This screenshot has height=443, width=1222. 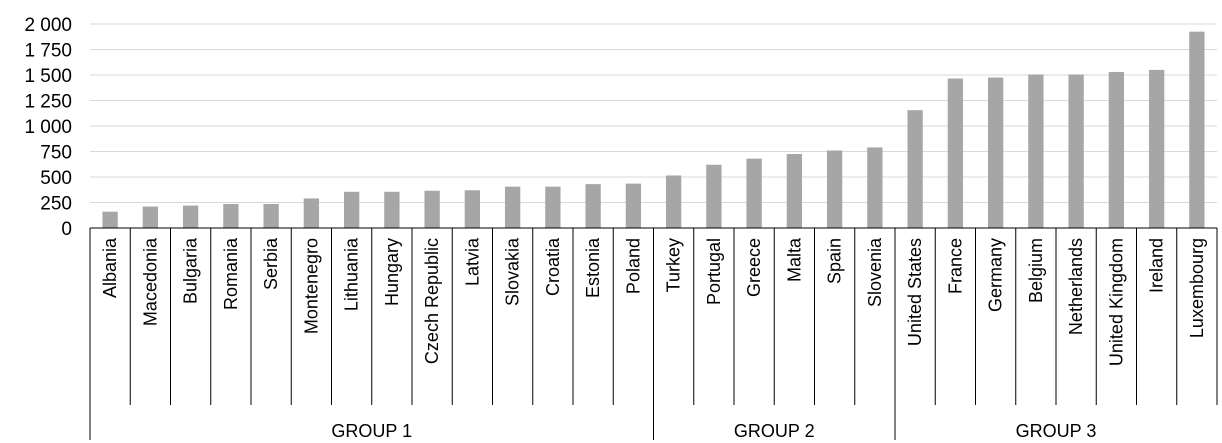 What do you see at coordinates (1197, 288) in the screenshot?
I see `x-tick-label: Luxembourg` at bounding box center [1197, 288].